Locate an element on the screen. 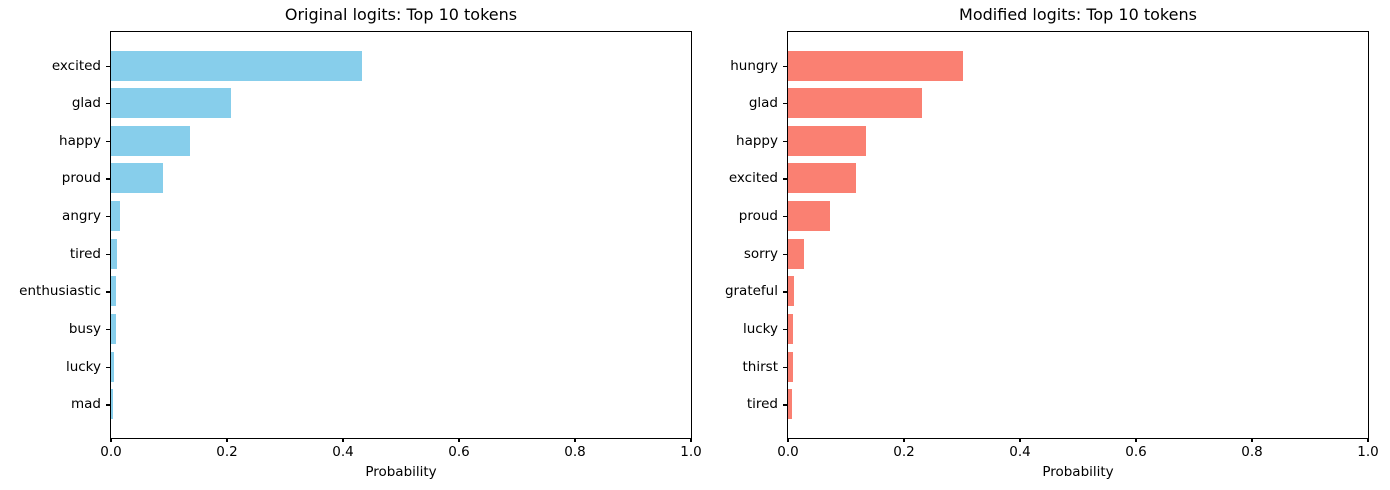  y-tick-label: mad is located at coordinates (86, 404).